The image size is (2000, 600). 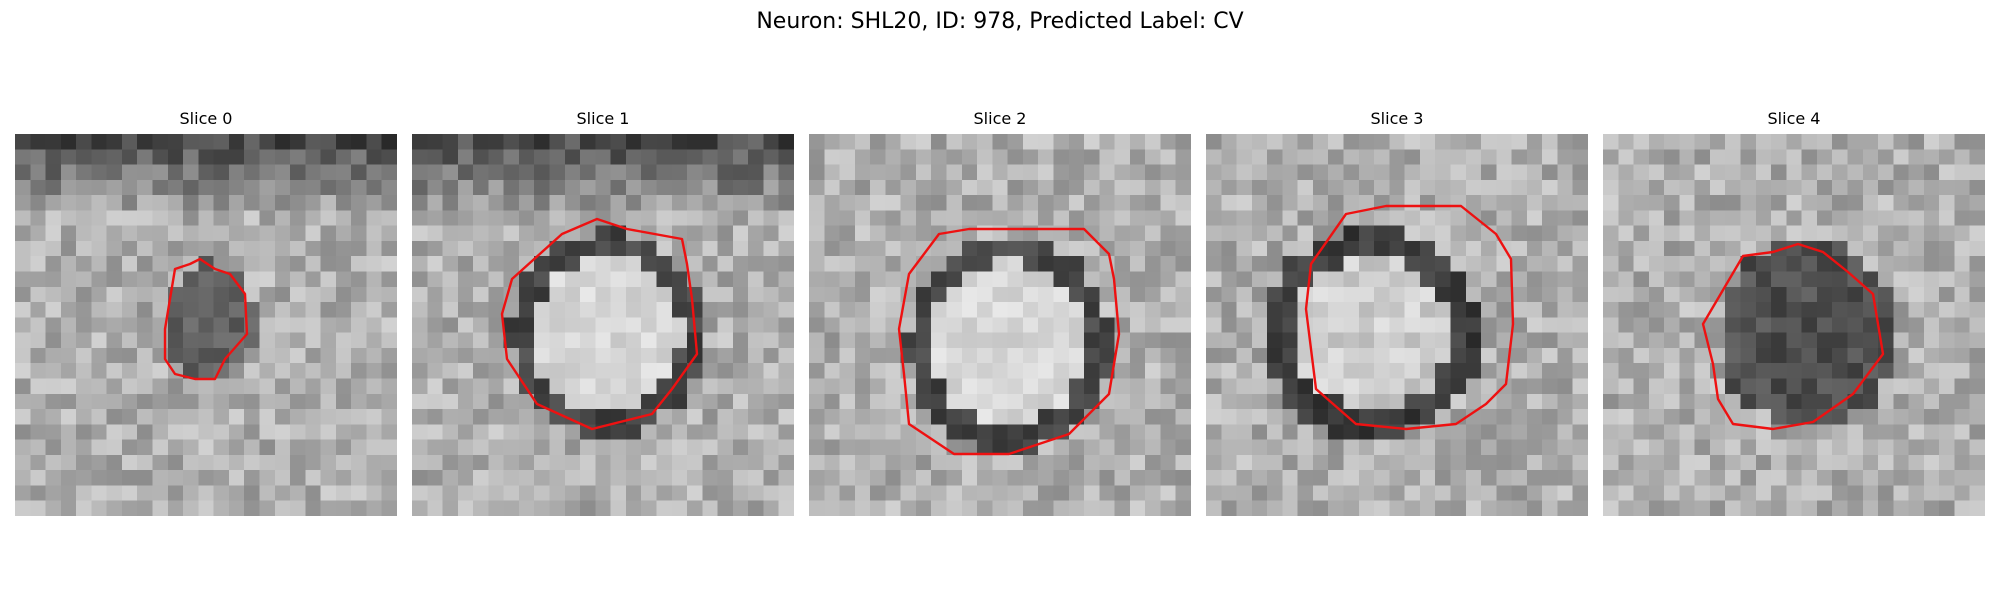 I want to click on slice-panel-1: Slice 1, so click(x=603, y=314).